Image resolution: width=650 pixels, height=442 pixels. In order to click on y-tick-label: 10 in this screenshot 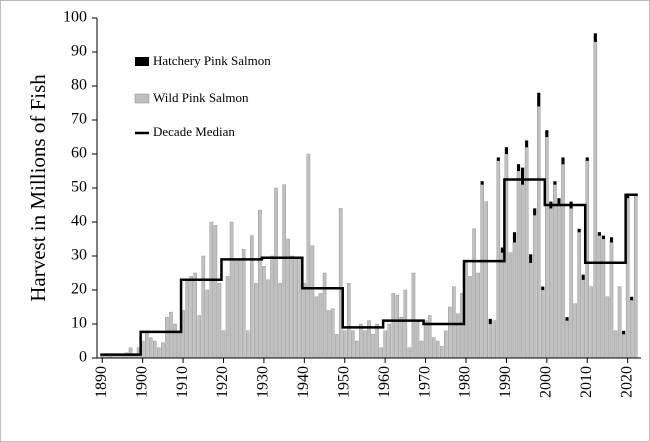, I will do `click(79, 323)`.